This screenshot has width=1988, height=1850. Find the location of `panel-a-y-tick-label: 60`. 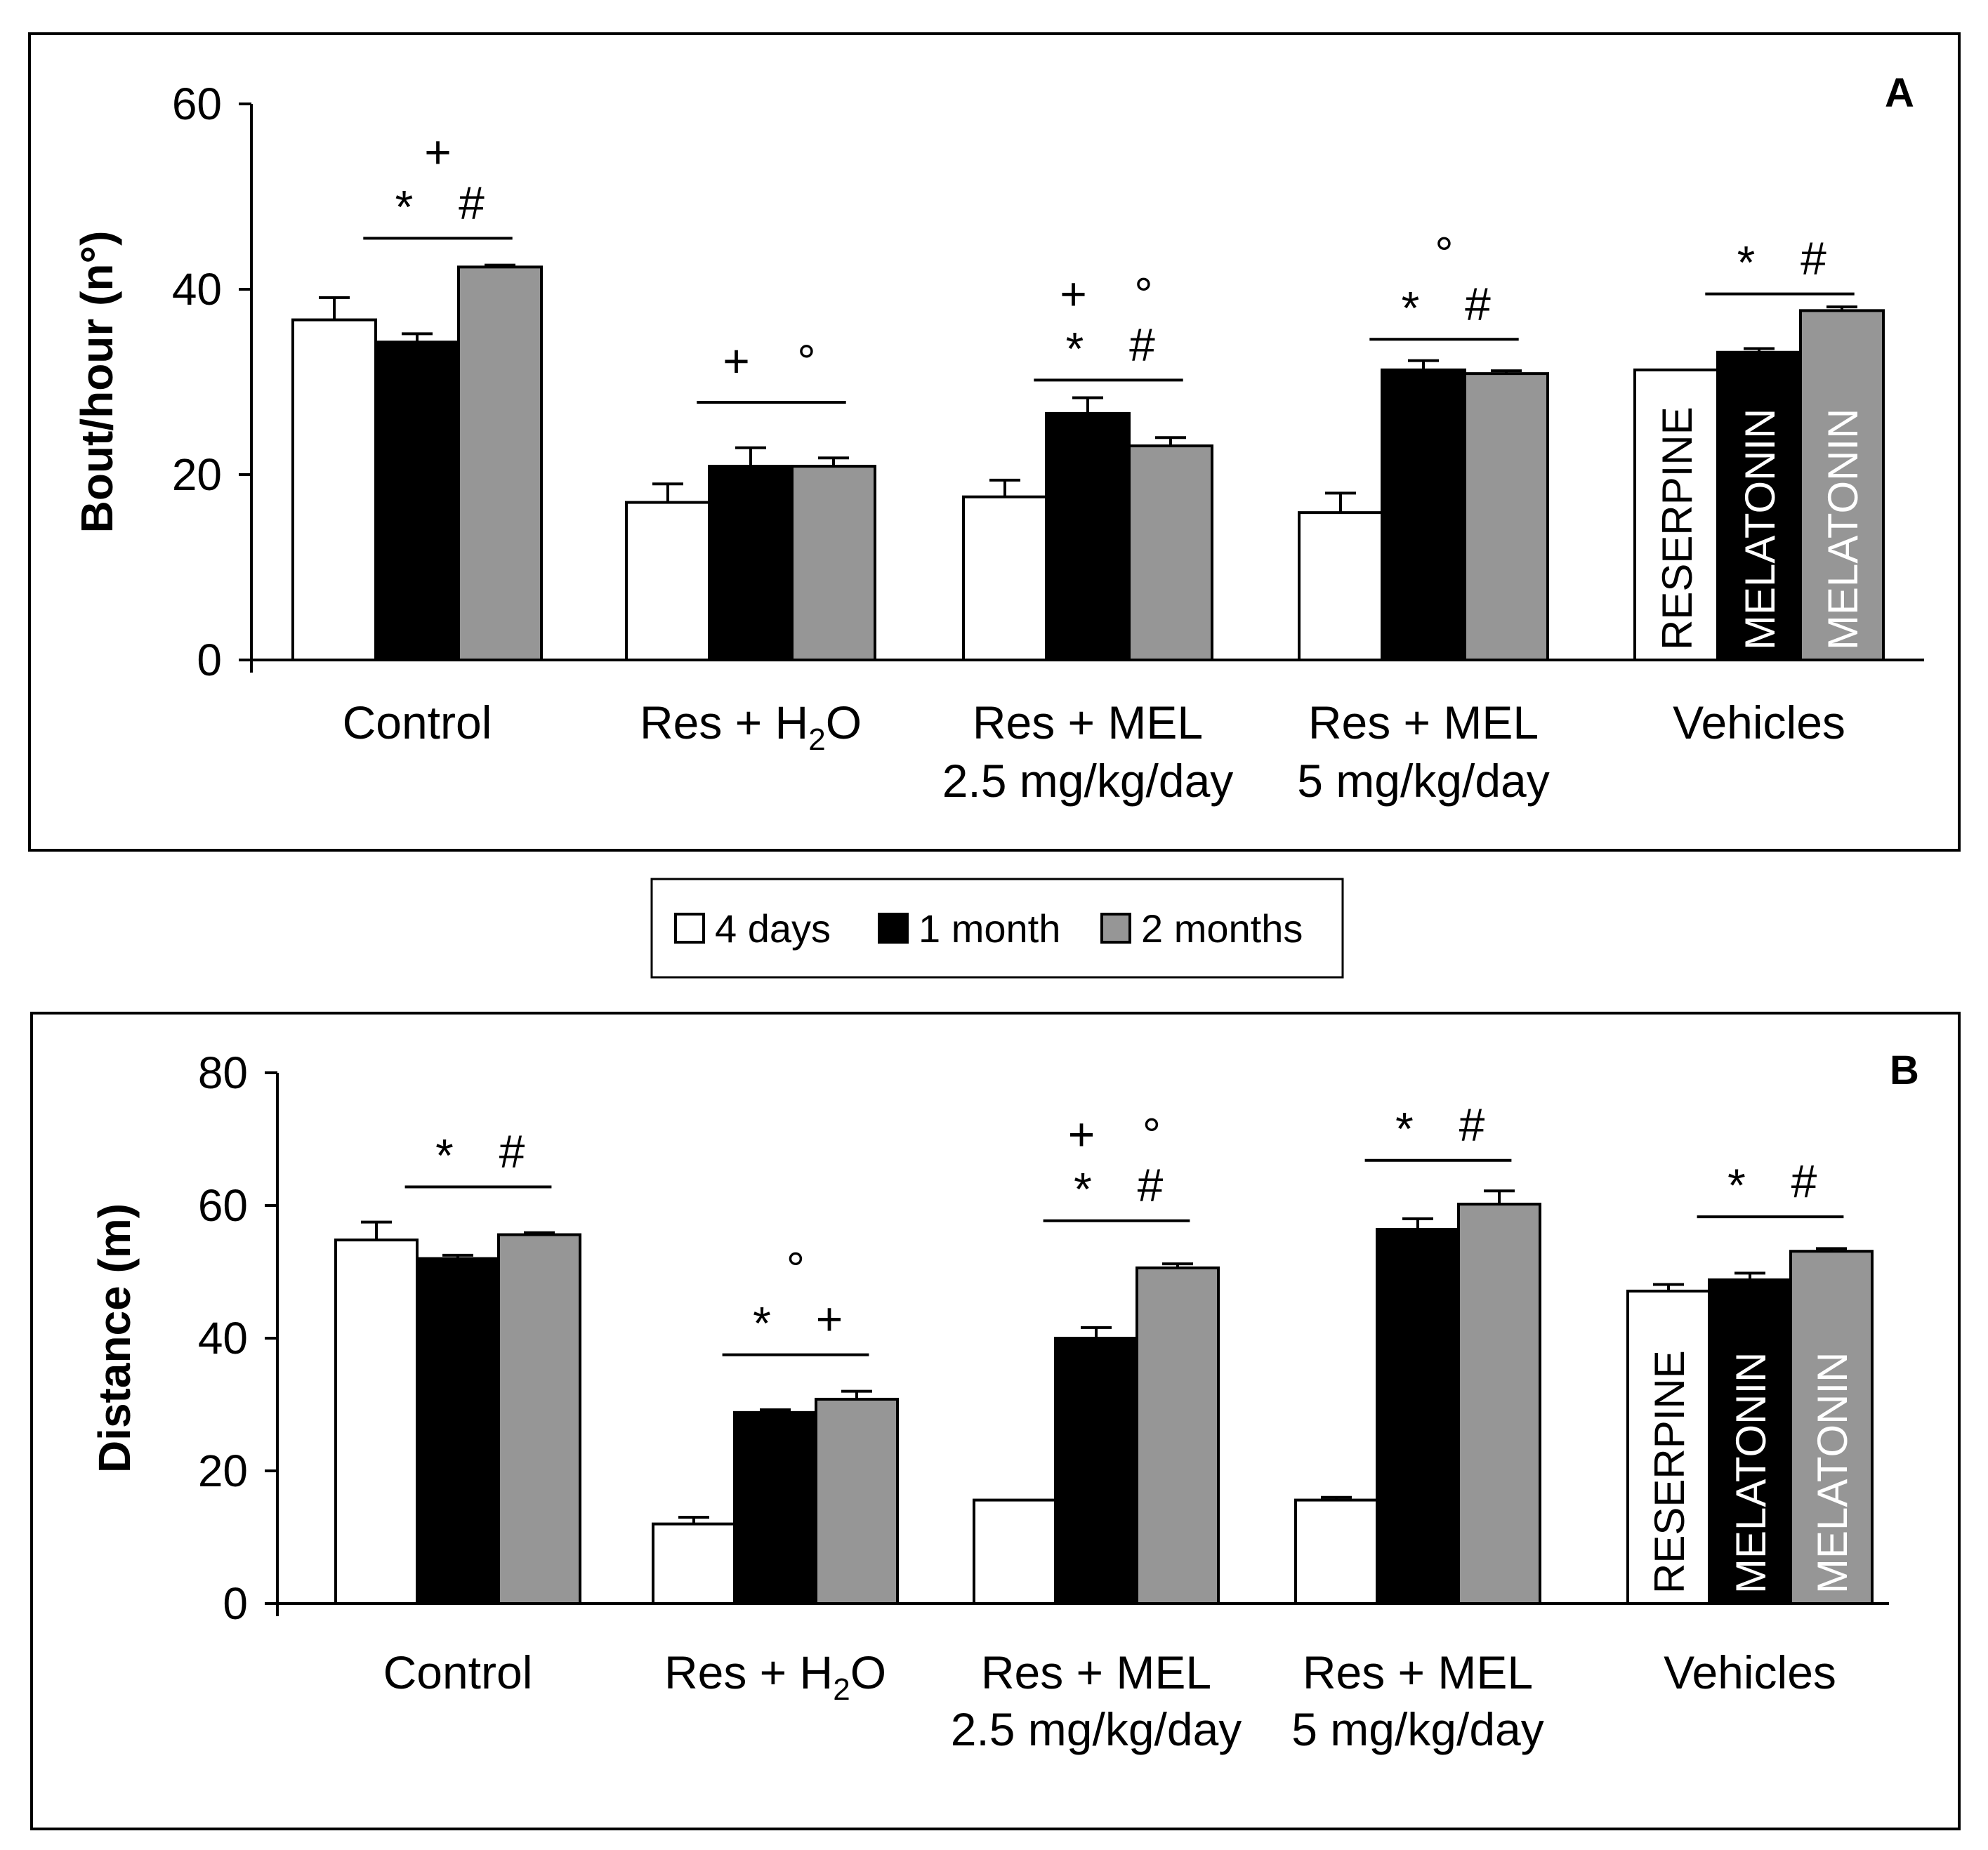

panel-a-y-tick-label: 60 is located at coordinates (197, 104).